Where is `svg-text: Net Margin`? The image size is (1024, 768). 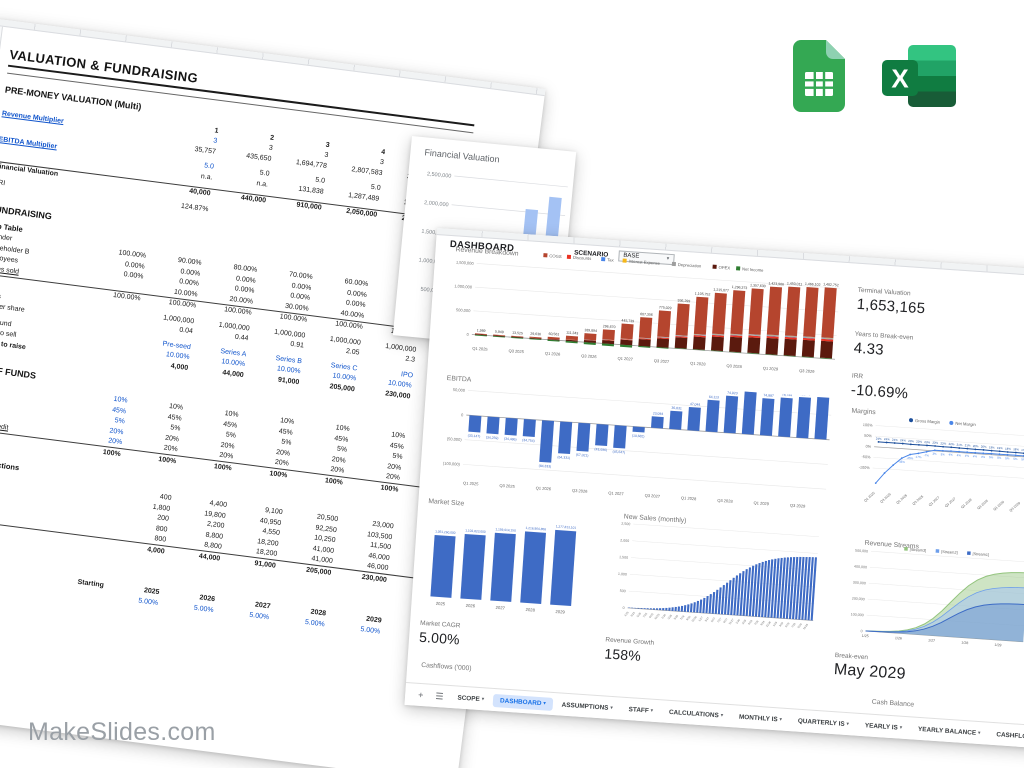
svg-text: Net Margin is located at coordinates (965, 424).